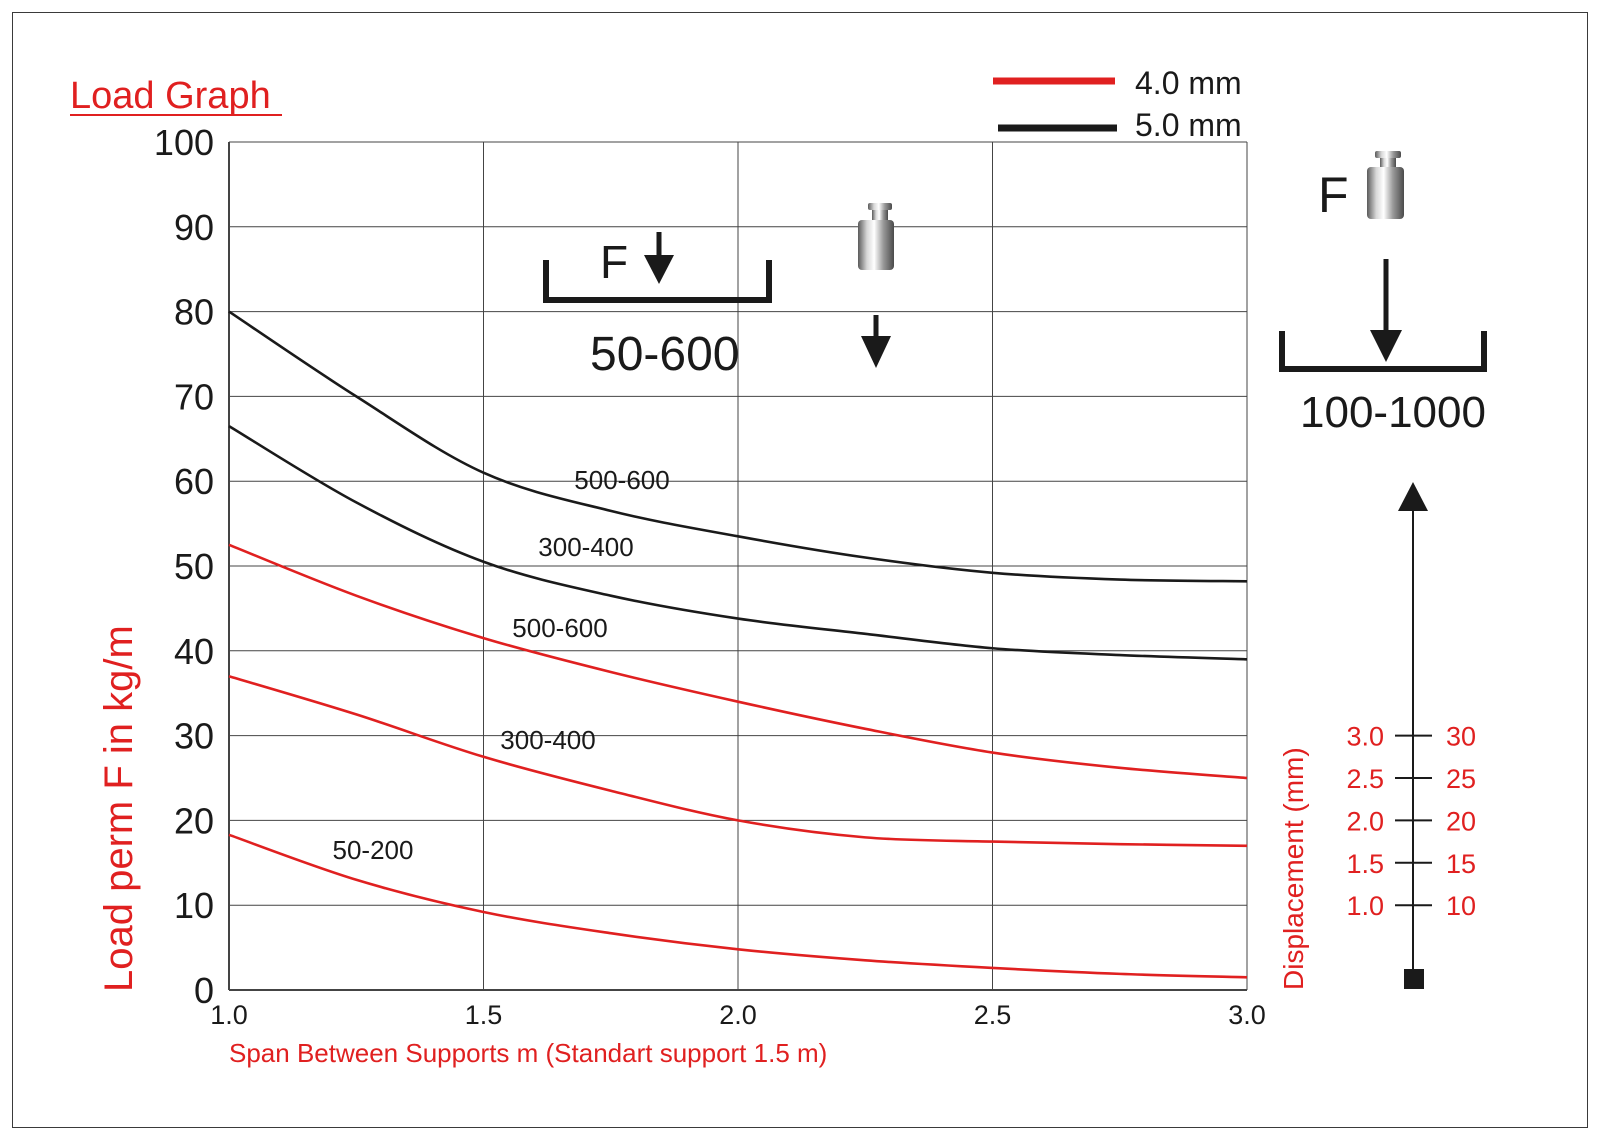 The image size is (1600, 1140). Describe the element at coordinates (170, 96) in the screenshot. I see `chart-title: Load Graph` at that location.